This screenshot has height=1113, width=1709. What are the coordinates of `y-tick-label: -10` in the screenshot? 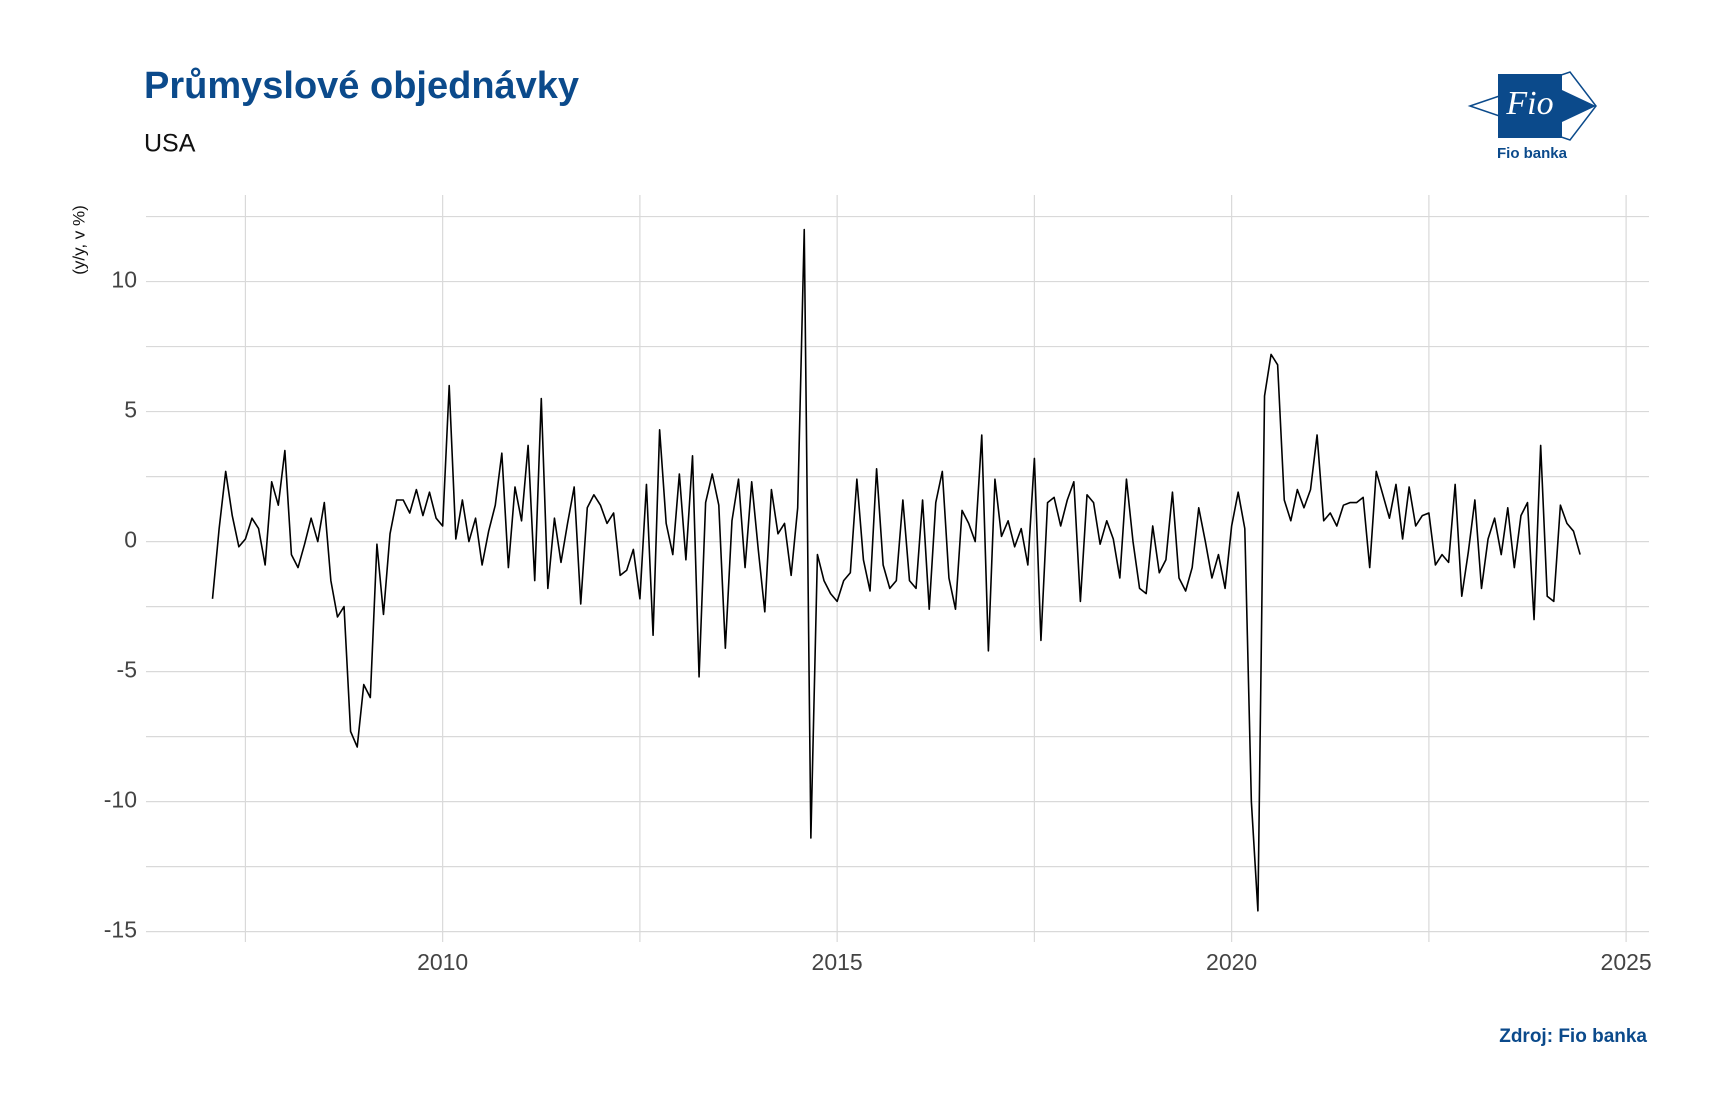 It's located at (120, 800).